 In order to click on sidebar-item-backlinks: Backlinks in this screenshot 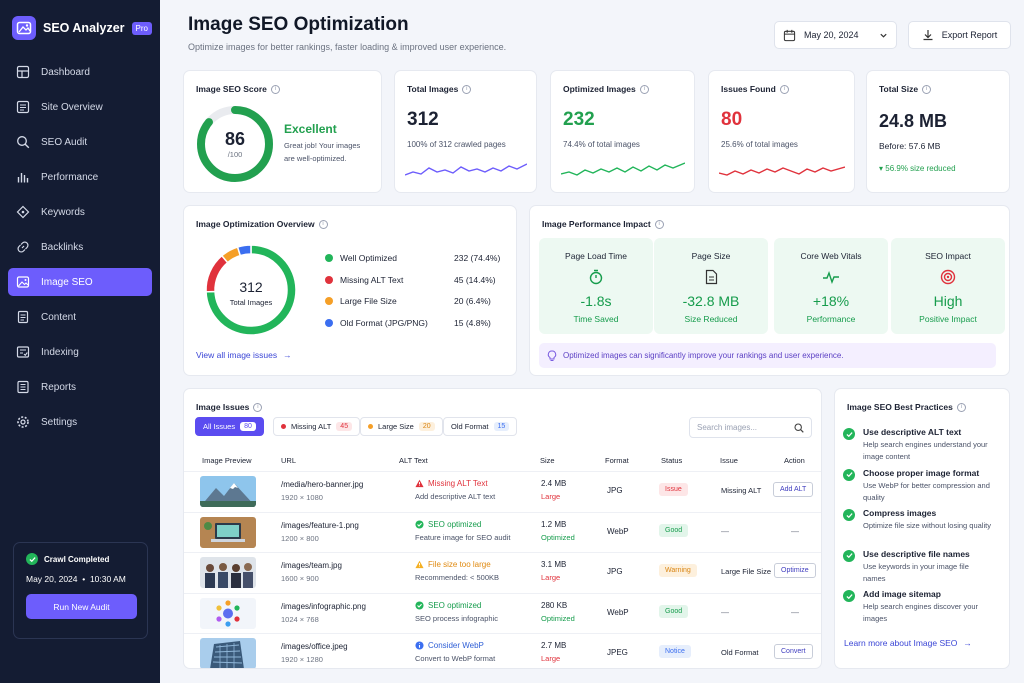, I will do `click(80, 247)`.